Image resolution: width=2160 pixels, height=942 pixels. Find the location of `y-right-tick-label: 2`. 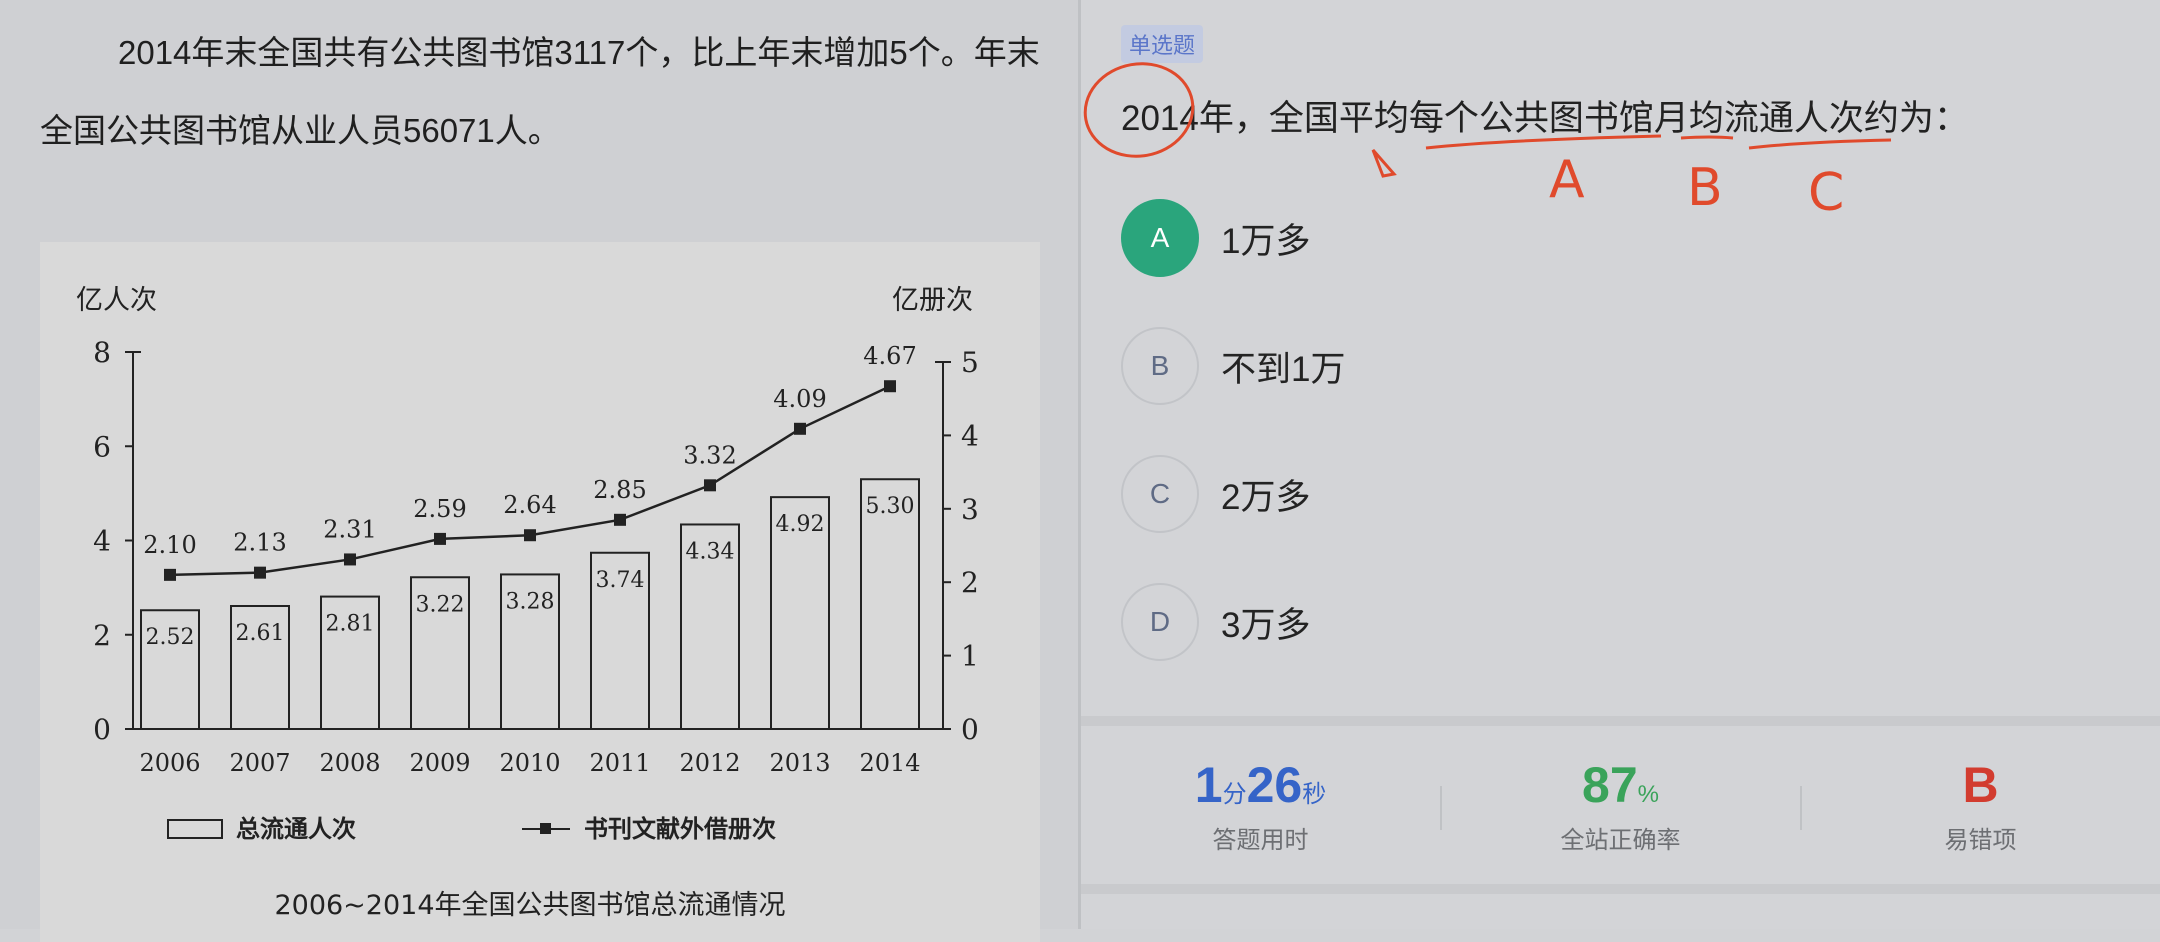

y-right-tick-label: 2 is located at coordinates (970, 582).